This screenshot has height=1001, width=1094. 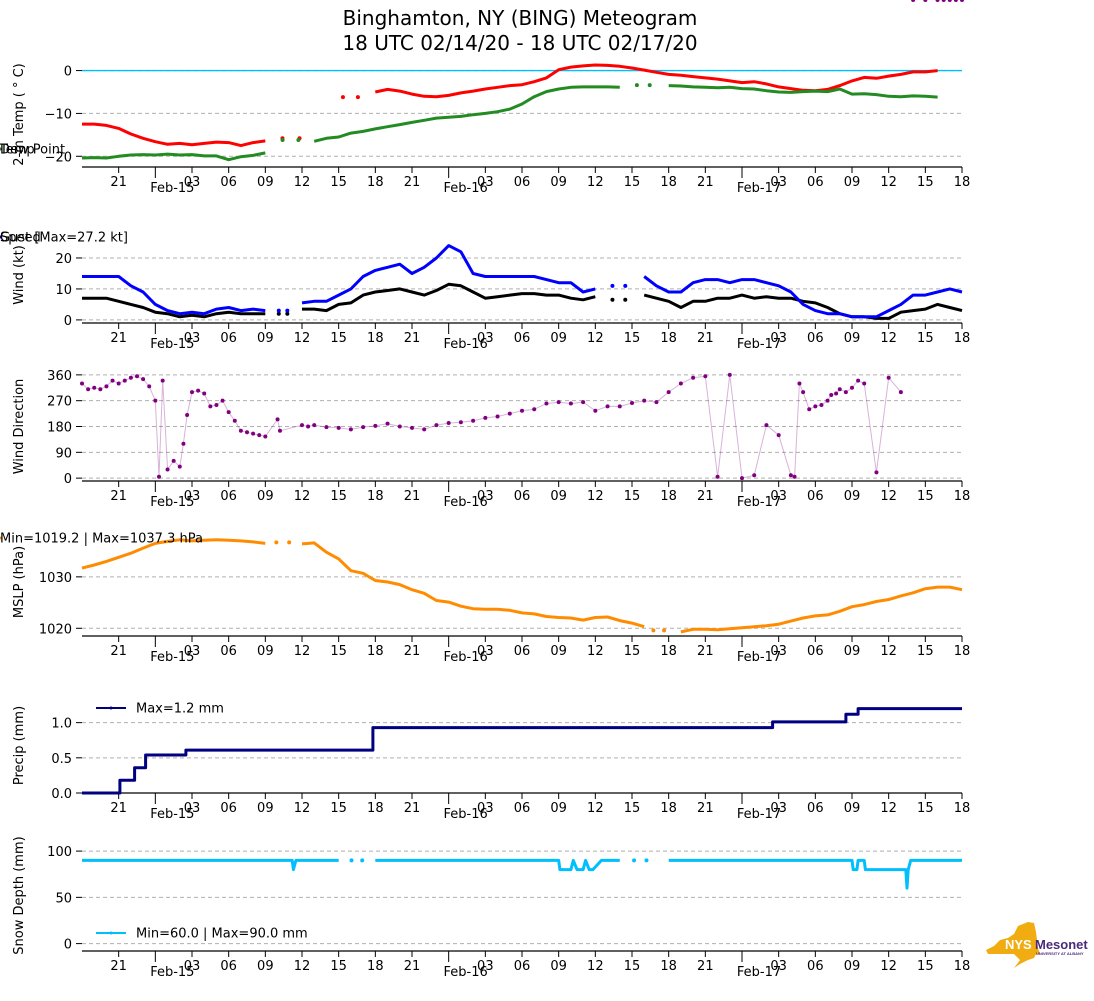 What do you see at coordinates (19, 427) in the screenshot?
I see `y-axis-label-wdir: Wind Direction` at bounding box center [19, 427].